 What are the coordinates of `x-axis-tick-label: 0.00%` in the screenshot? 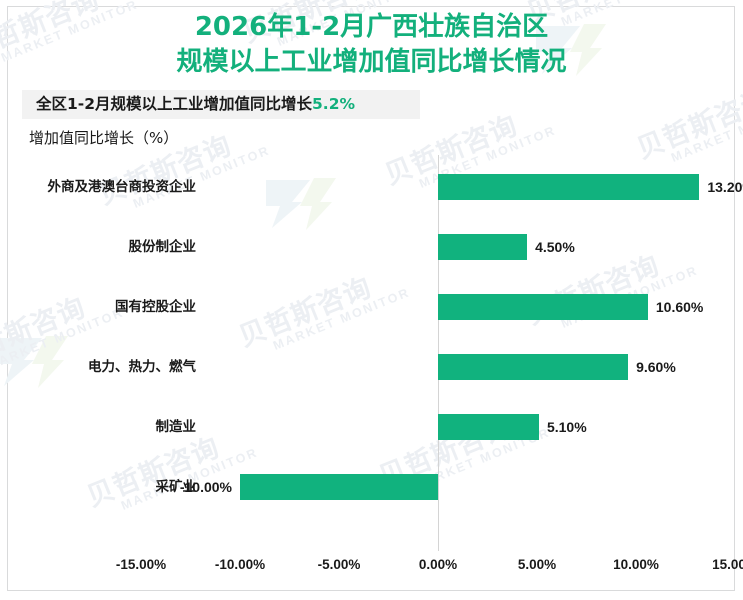 It's located at (438, 564).